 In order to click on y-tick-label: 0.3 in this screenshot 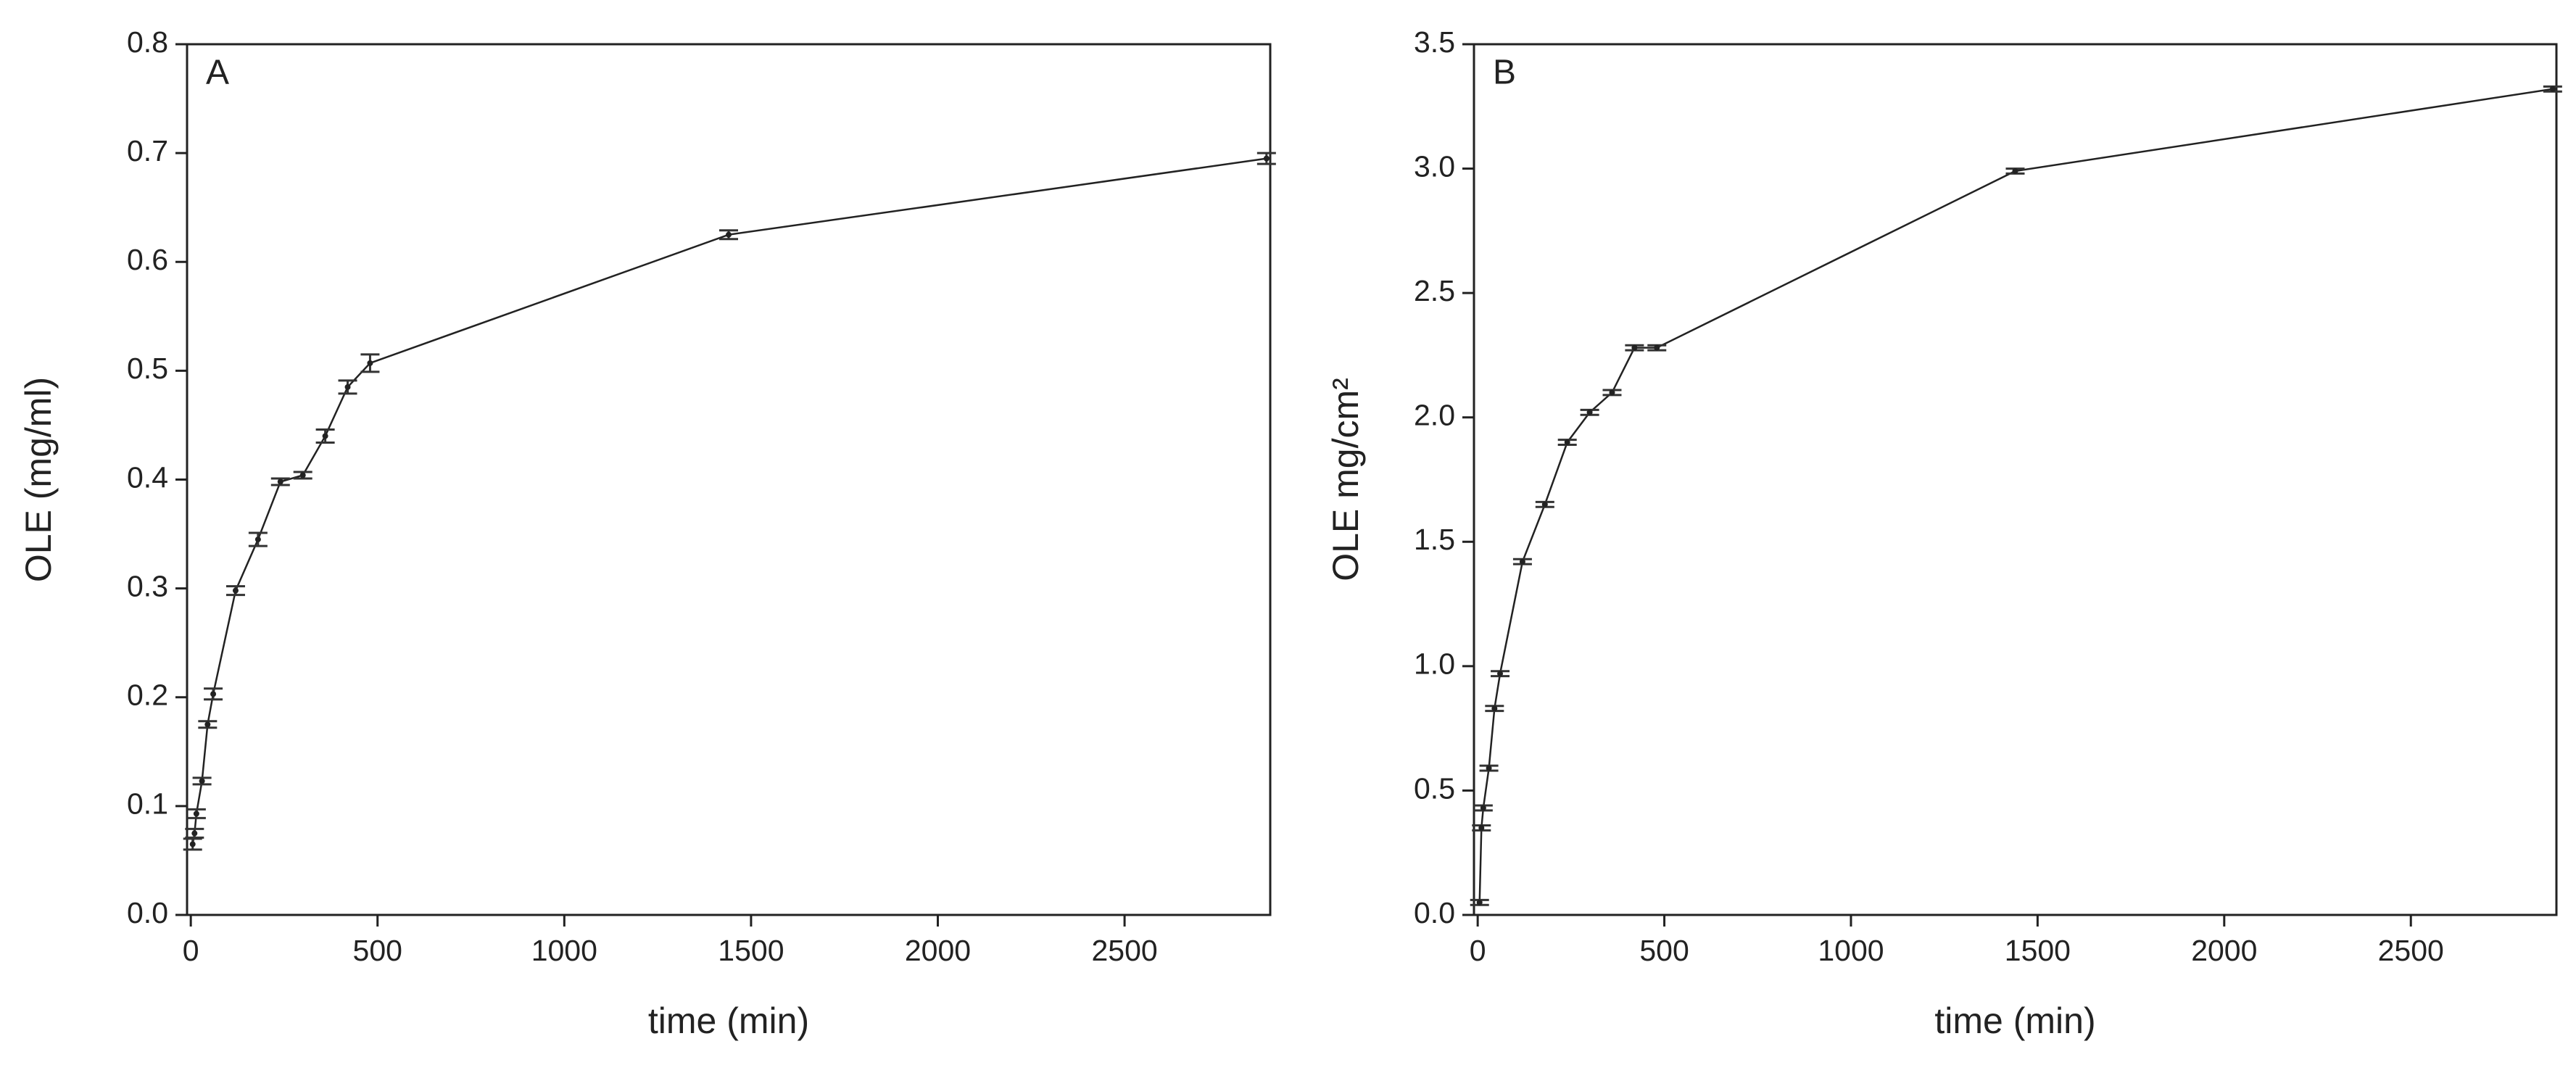, I will do `click(147, 585)`.